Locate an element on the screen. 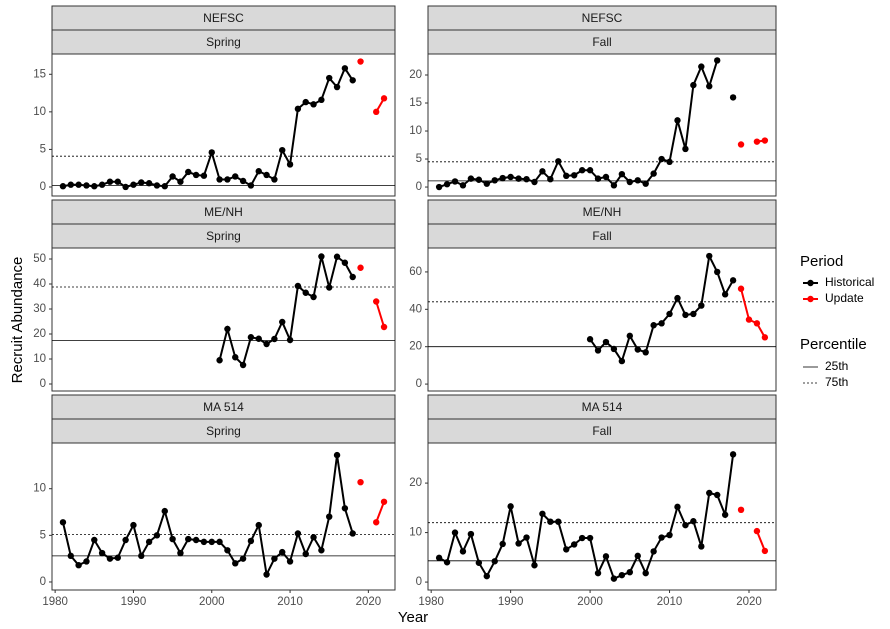 The width and height of the screenshot is (890, 629). y-axis-title: Recruit Abundance is located at coordinates (17, 320).